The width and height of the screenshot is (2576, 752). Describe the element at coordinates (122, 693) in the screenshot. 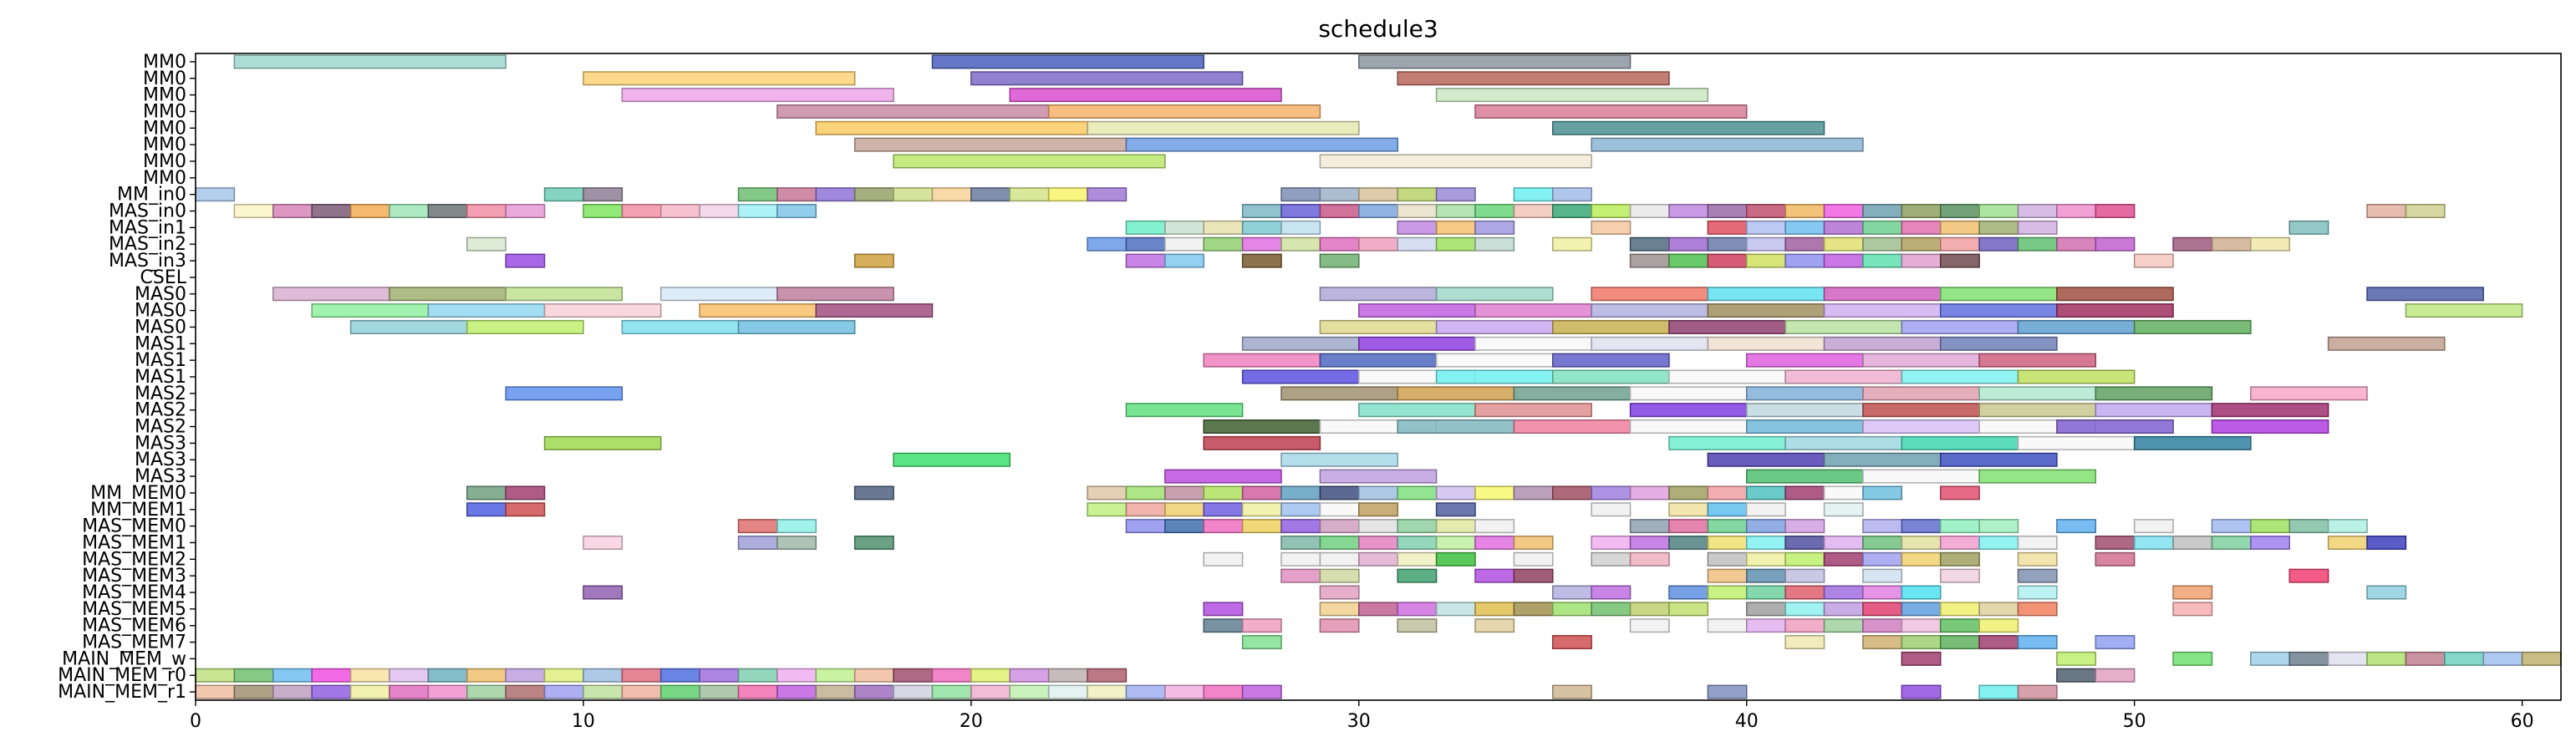

I see `y-tick-label: MAIN_MEM_r1` at that location.